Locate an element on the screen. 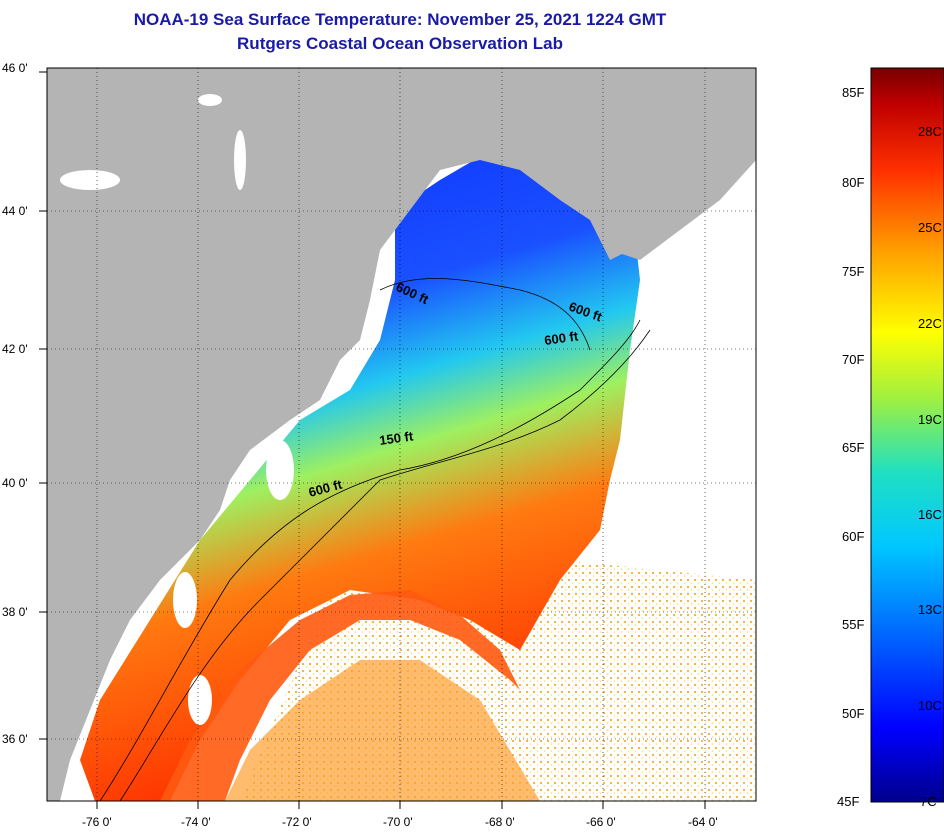 The height and width of the screenshot is (832, 944). lat-label: 38 0' is located at coordinates (15, 612).